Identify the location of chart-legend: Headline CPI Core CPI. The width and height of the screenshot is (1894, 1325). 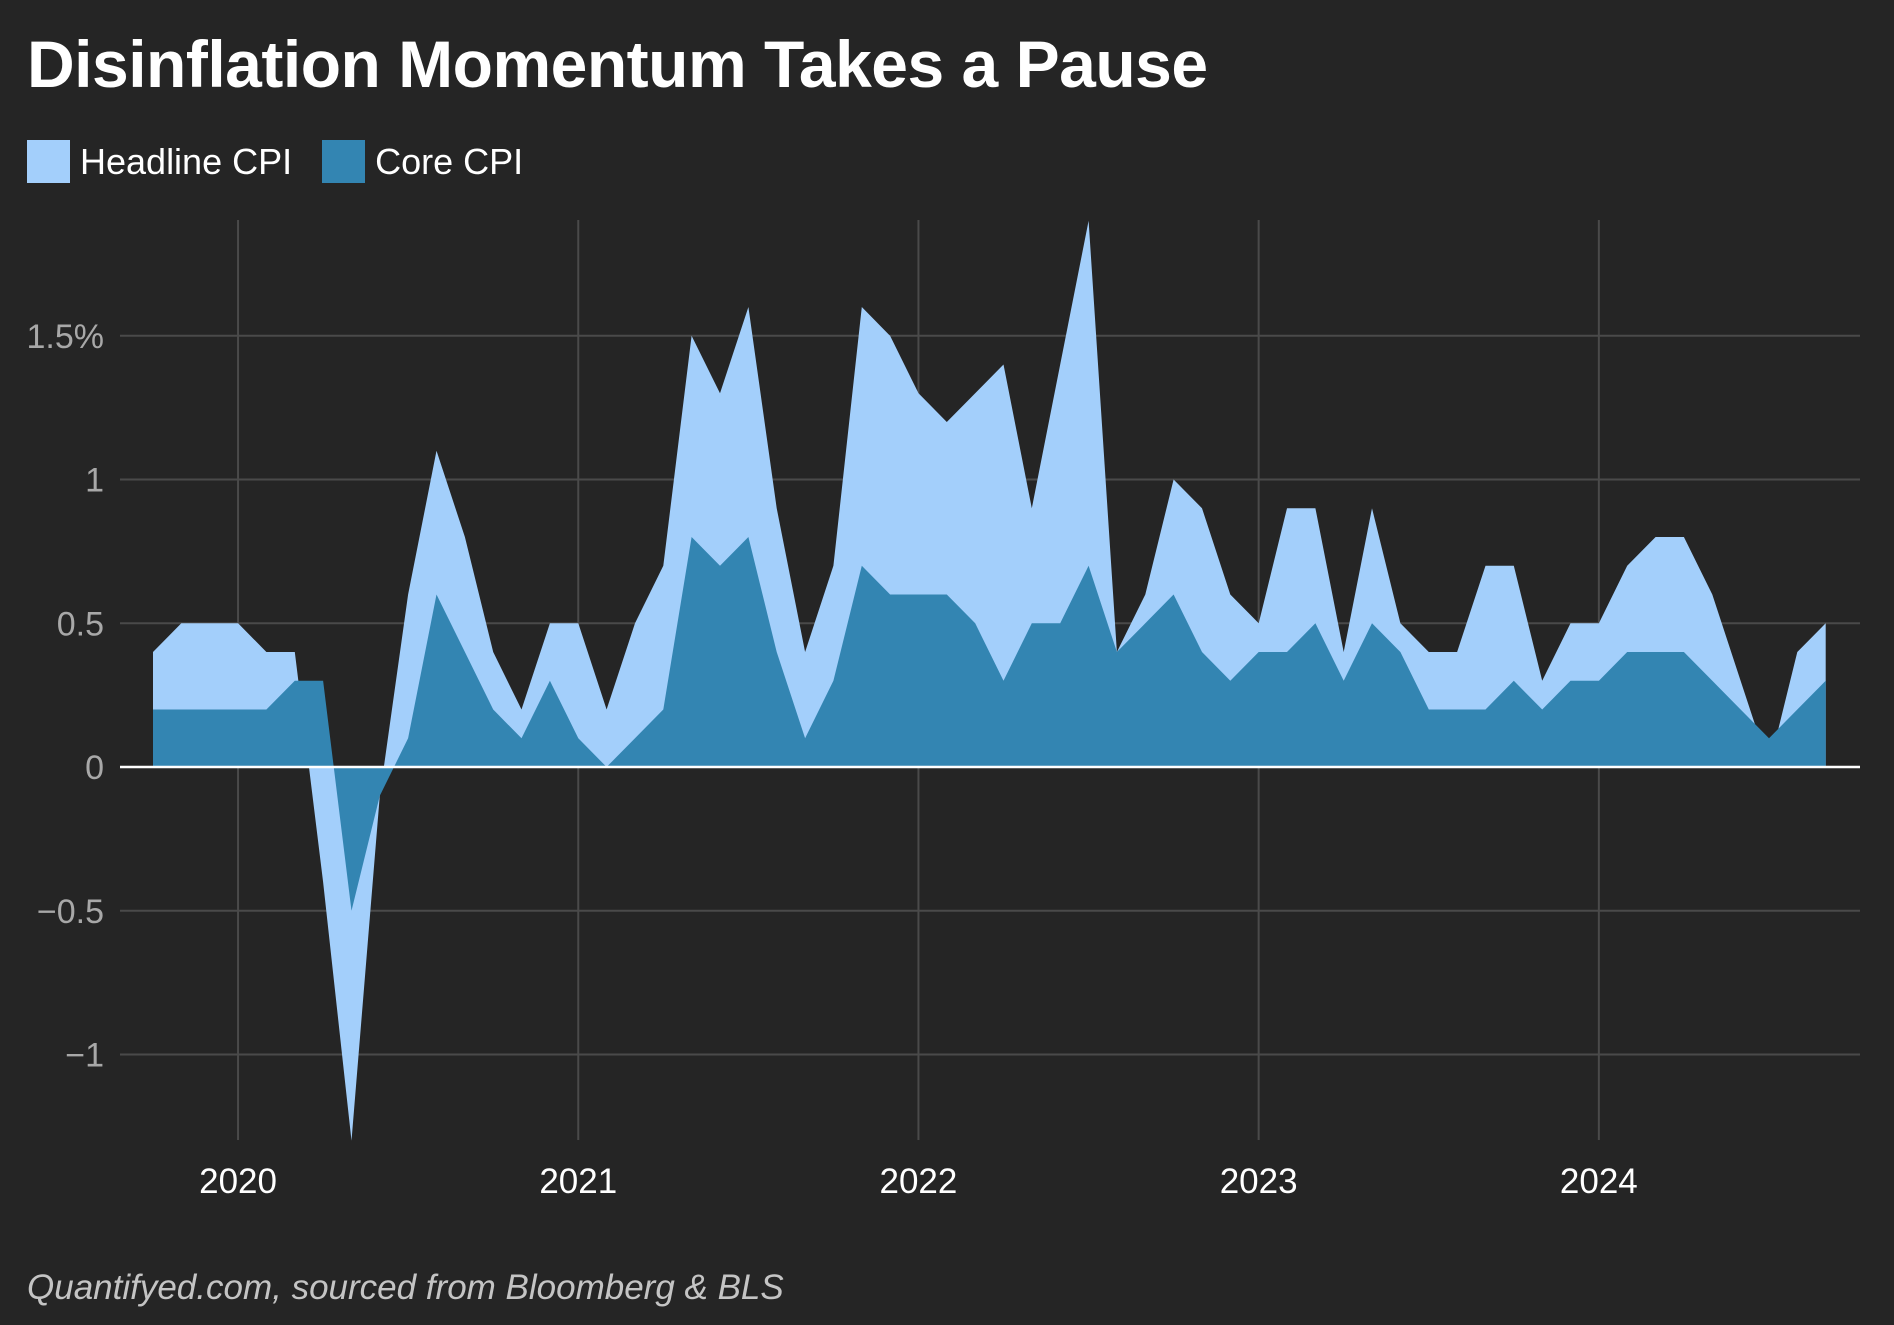
(290, 161).